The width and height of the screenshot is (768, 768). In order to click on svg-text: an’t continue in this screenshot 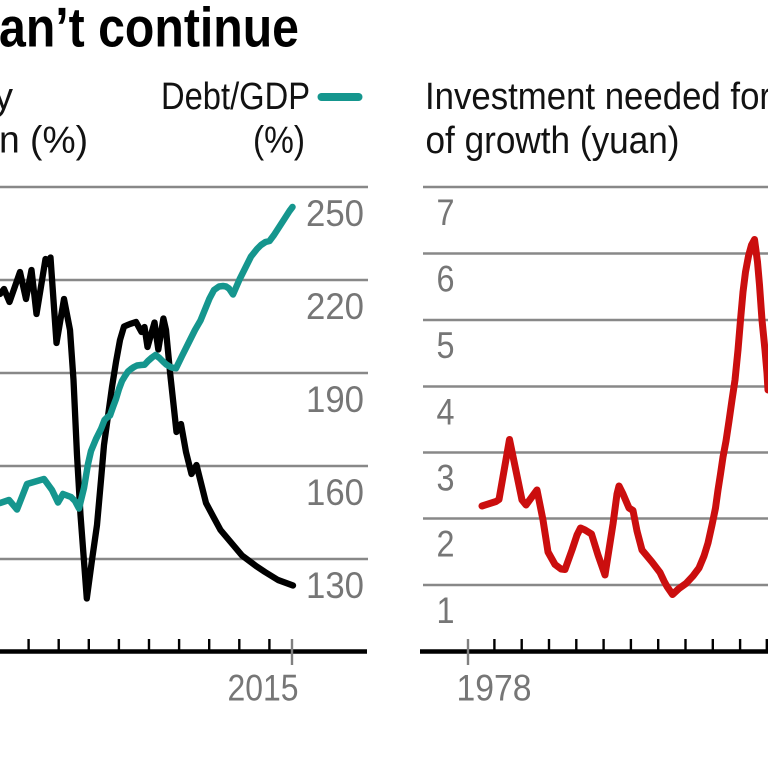, I will do `click(149, 29)`.